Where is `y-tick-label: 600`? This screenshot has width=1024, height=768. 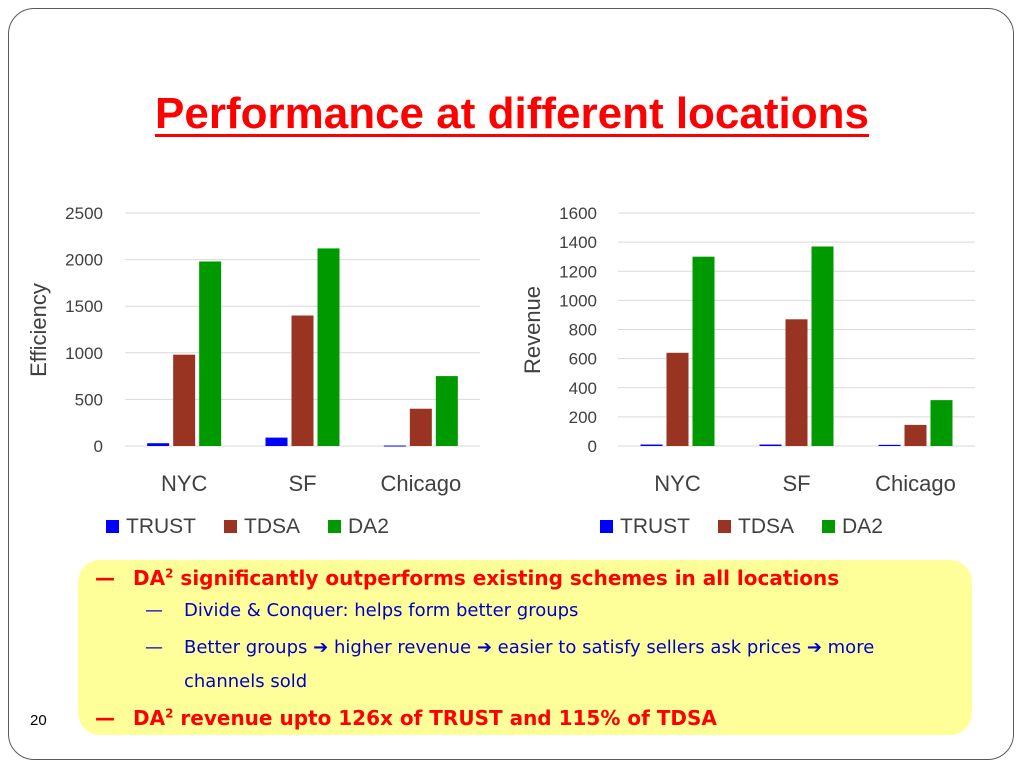 y-tick-label: 600 is located at coordinates (583, 359).